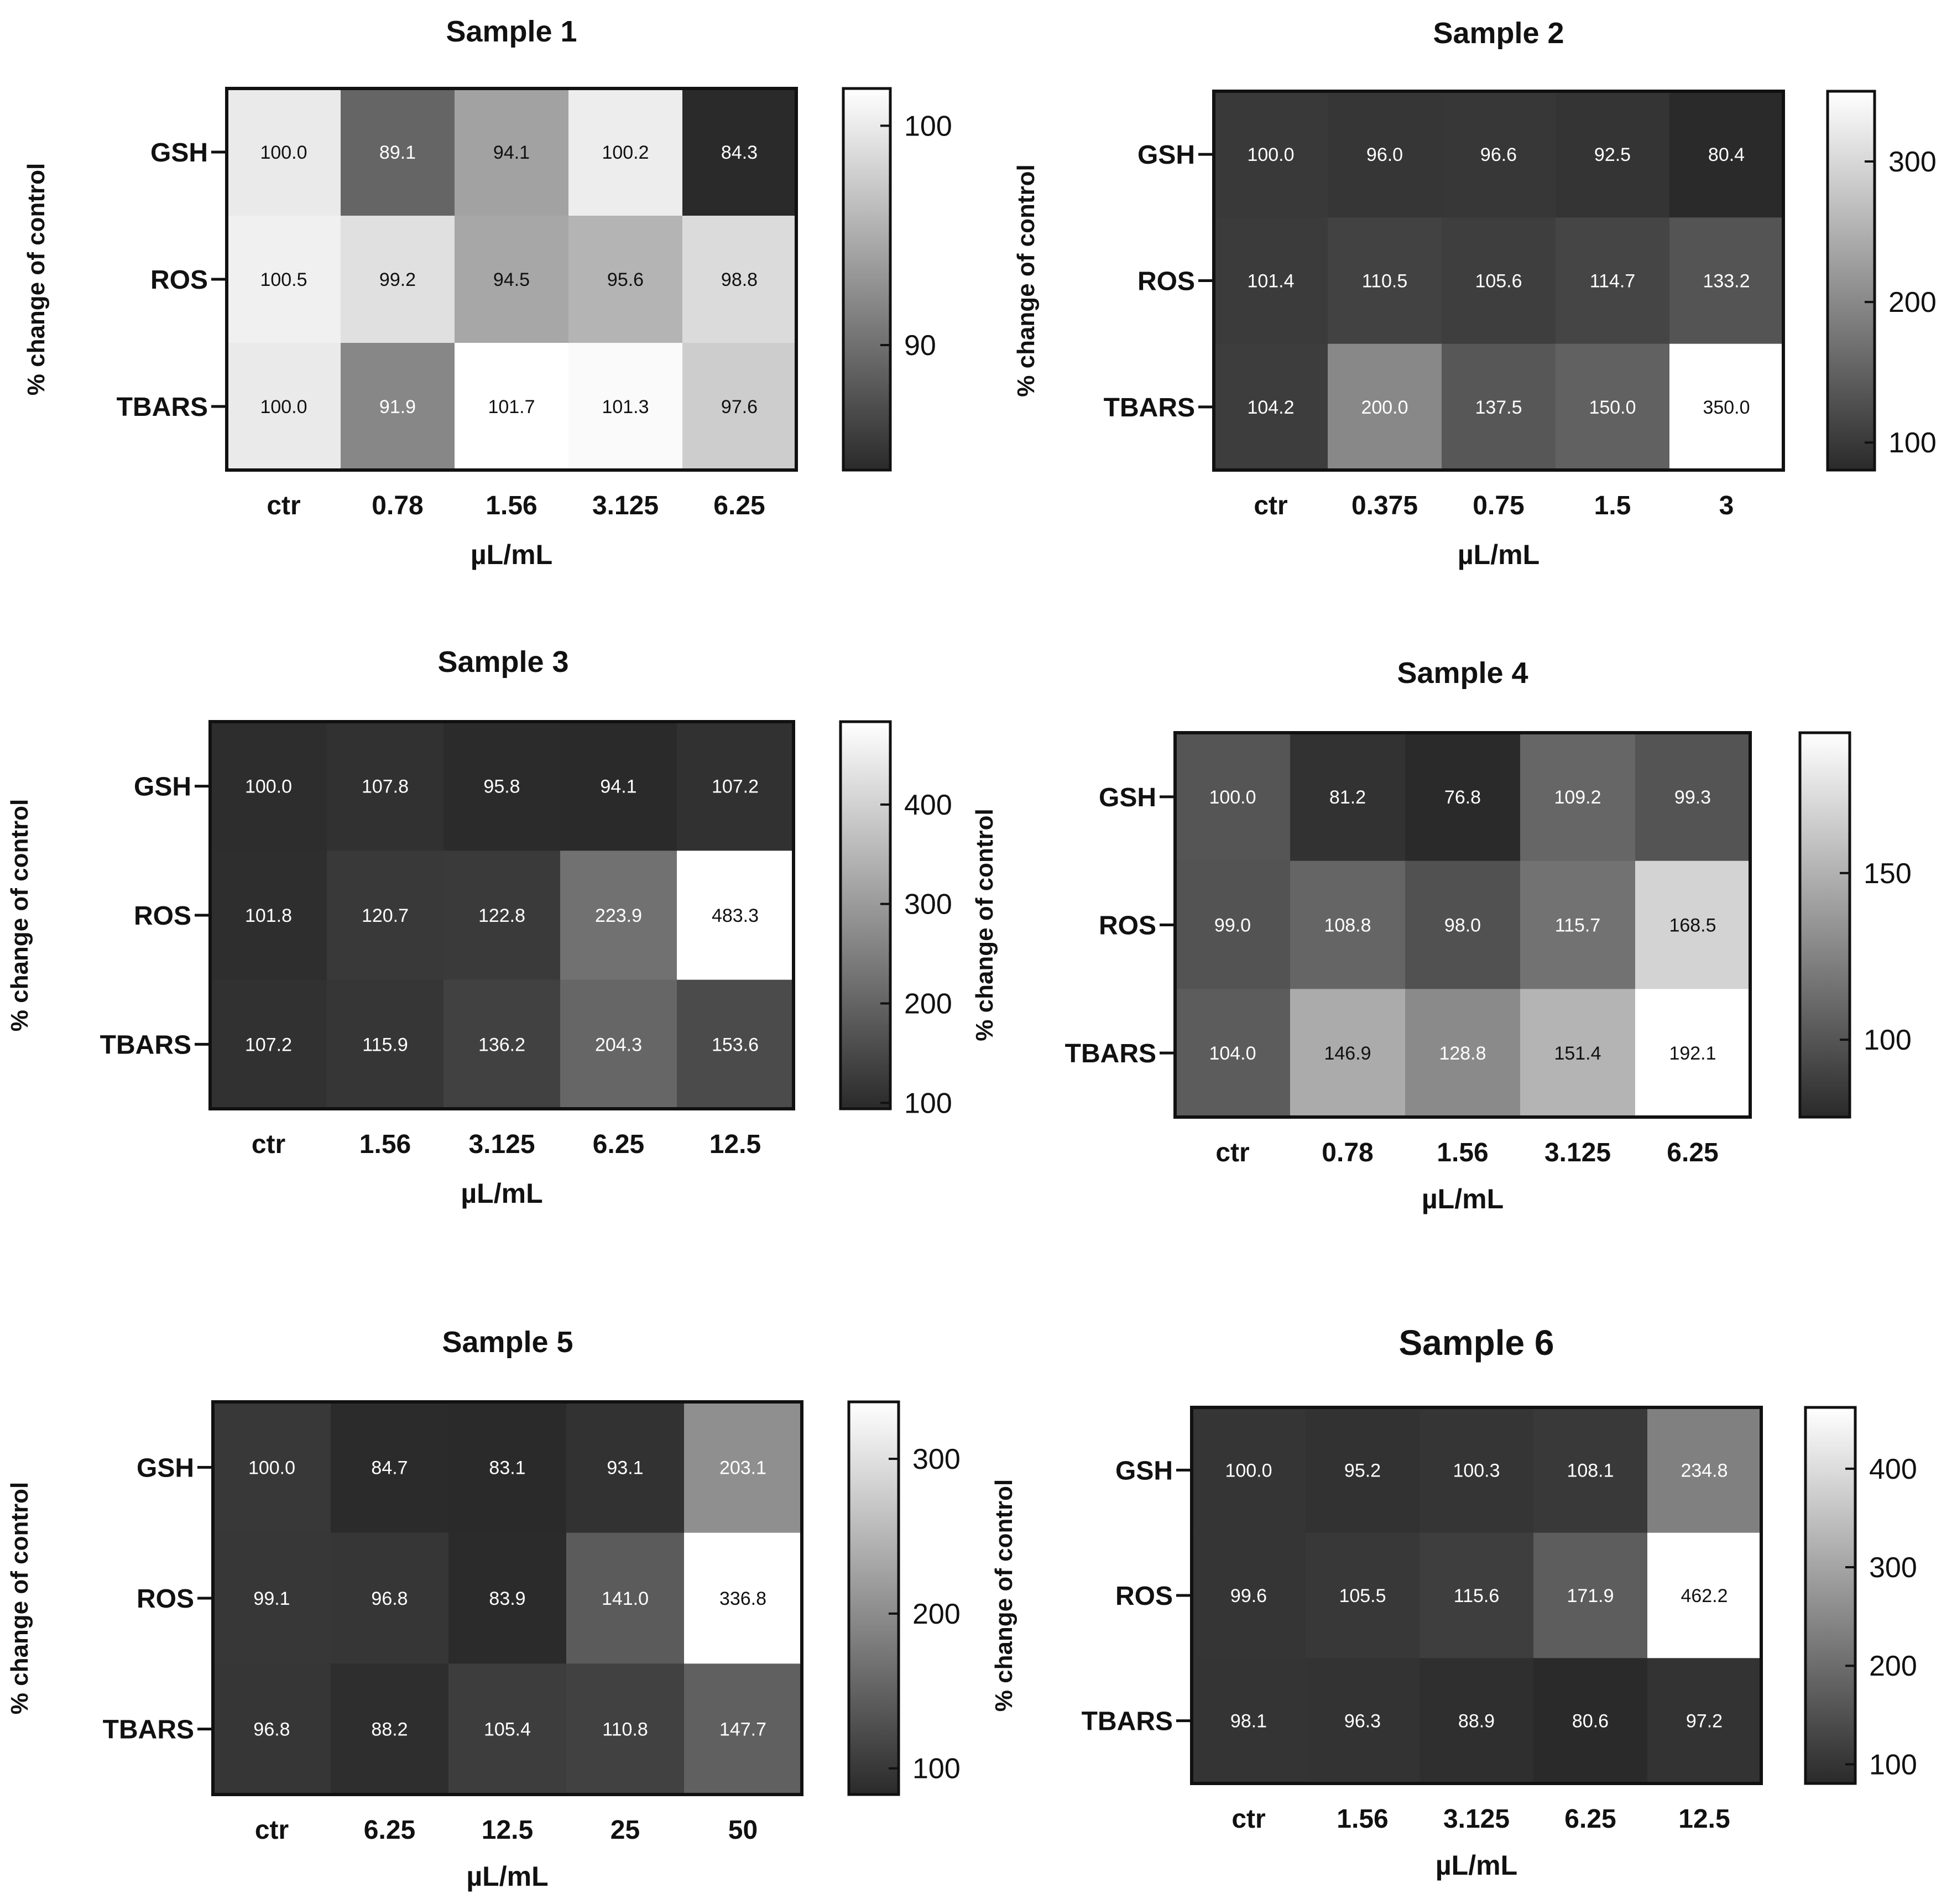  What do you see at coordinates (1385, 282) in the screenshot?
I see `cell-value-label: 110.5` at bounding box center [1385, 282].